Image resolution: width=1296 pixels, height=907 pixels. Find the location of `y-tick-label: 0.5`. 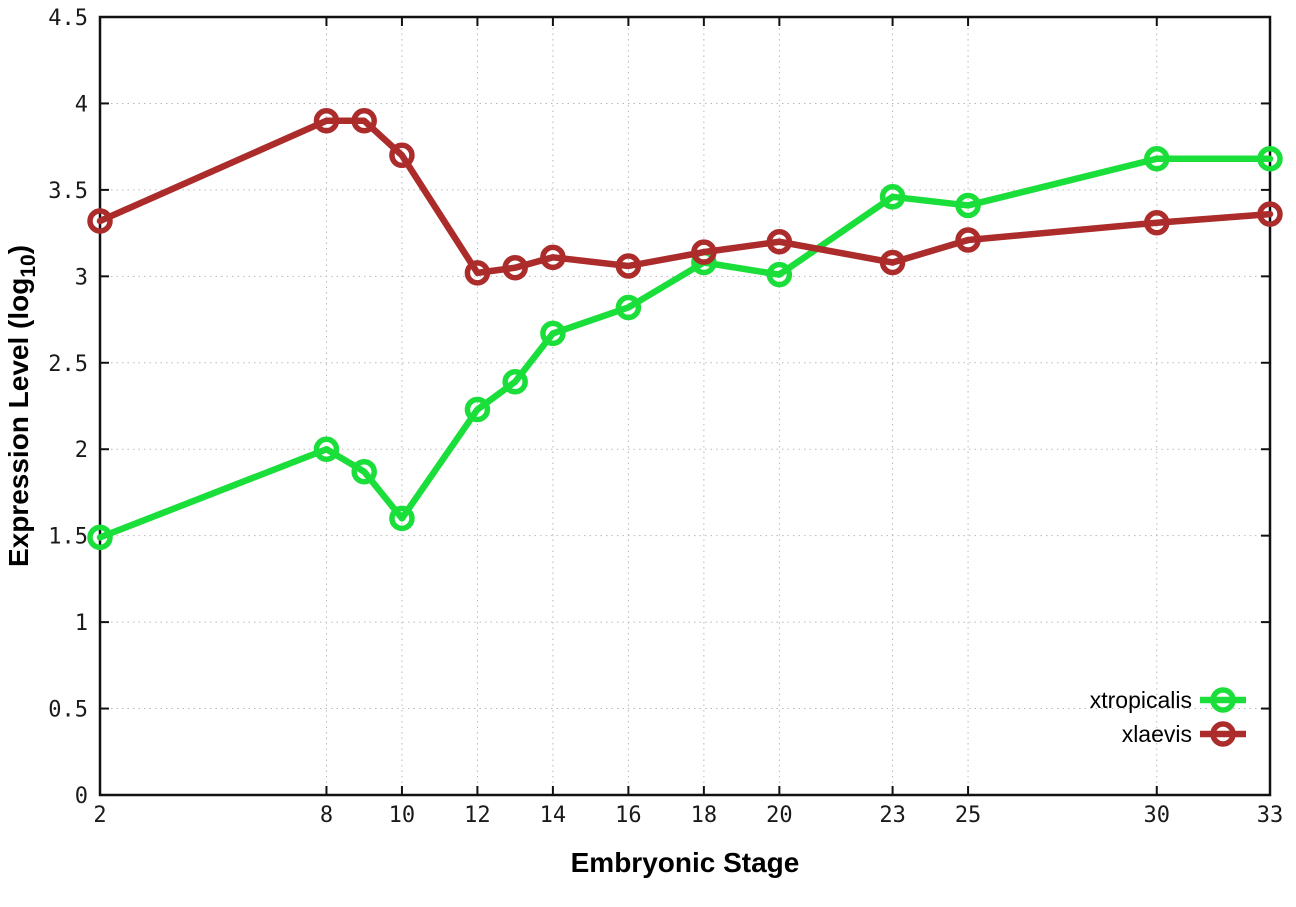

y-tick-label: 0.5 is located at coordinates (68, 710).